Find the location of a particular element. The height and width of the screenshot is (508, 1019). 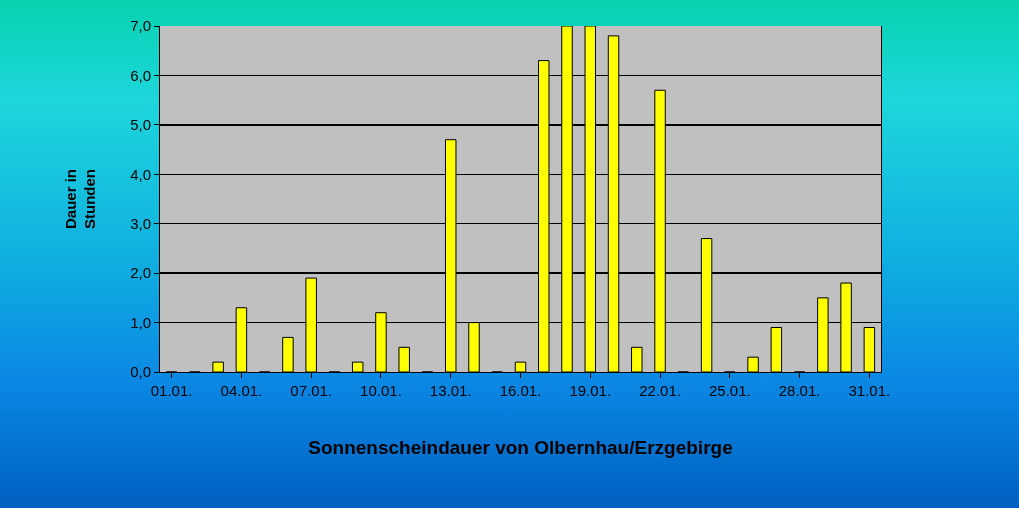

y-tick-label: 5,0 is located at coordinates (140, 125).